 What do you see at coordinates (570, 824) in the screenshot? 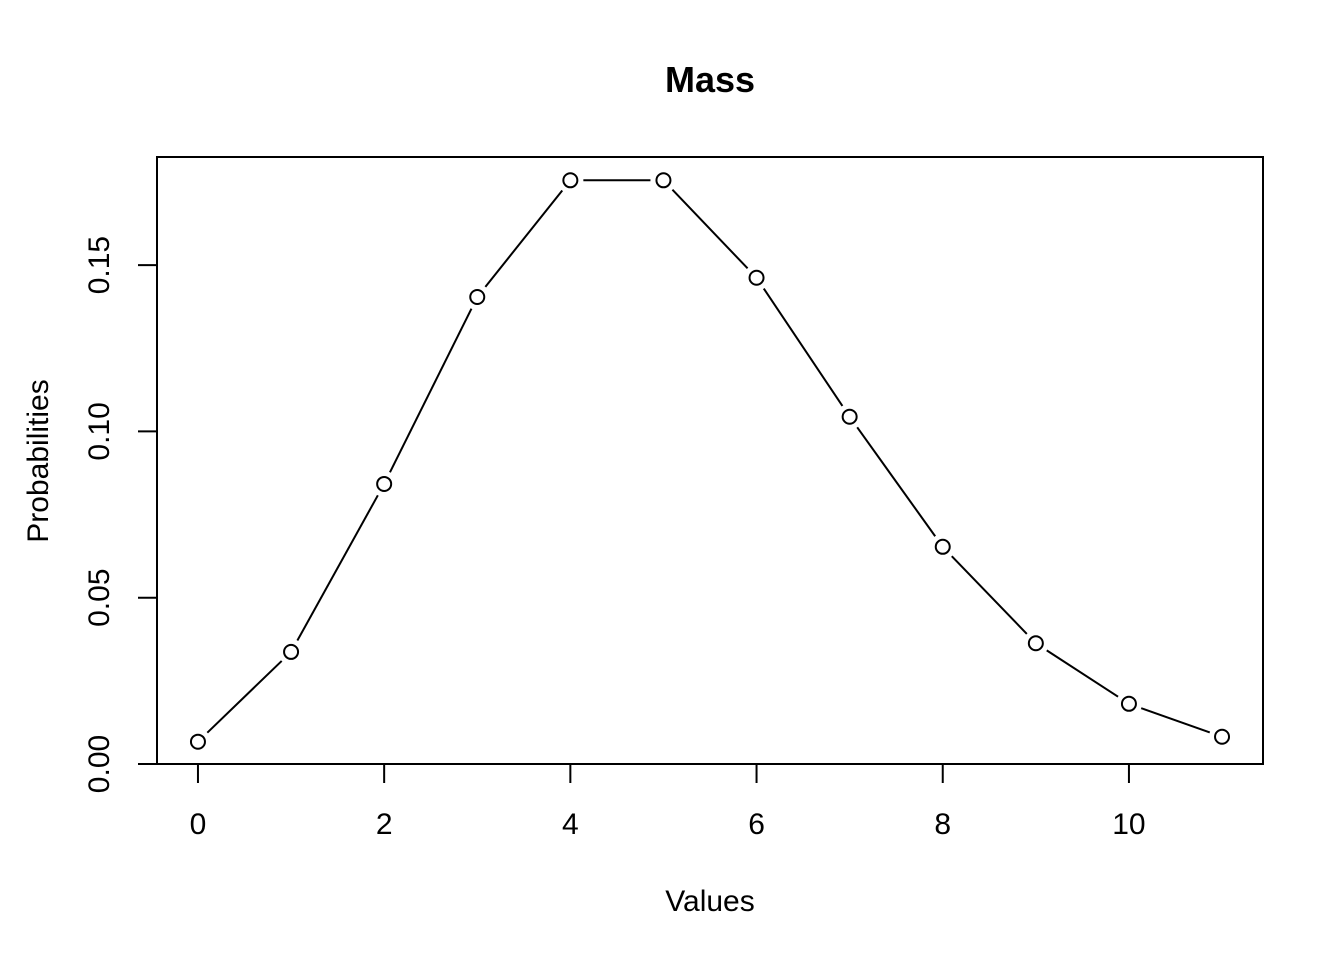
I see `x-tick-label: 4` at bounding box center [570, 824].